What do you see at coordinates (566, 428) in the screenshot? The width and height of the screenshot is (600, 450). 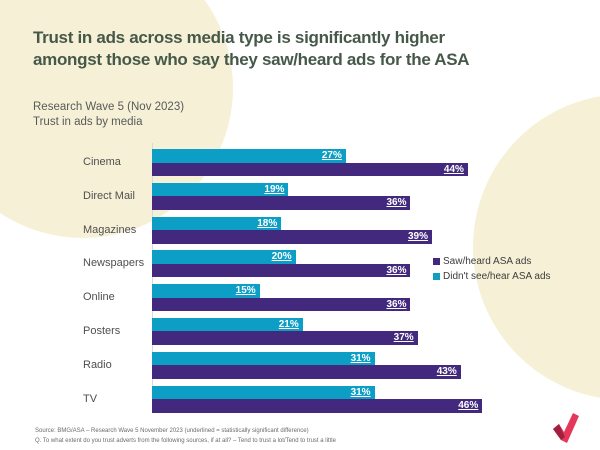 I see `asa-checkmark-logo` at bounding box center [566, 428].